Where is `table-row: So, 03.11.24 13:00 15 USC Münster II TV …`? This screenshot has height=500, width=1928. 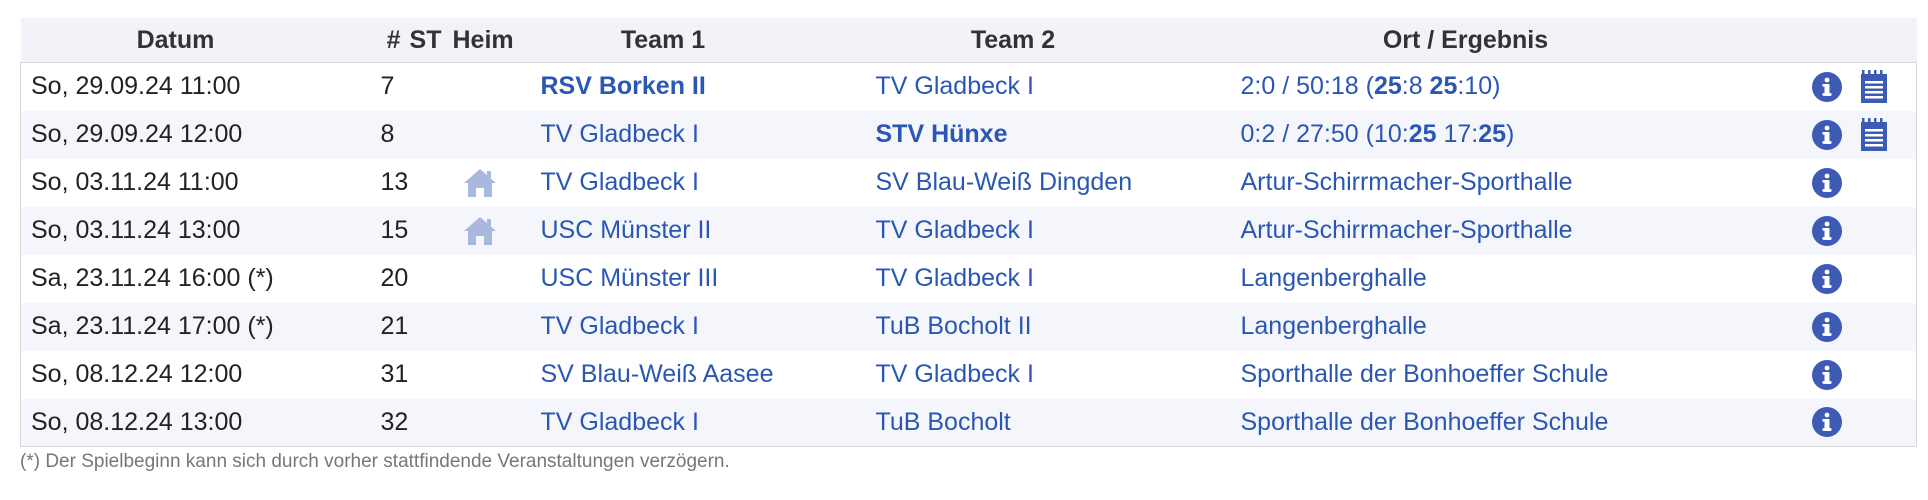 table-row: So, 03.11.24 13:00 15 USC Münster II TV … is located at coordinates (968, 230).